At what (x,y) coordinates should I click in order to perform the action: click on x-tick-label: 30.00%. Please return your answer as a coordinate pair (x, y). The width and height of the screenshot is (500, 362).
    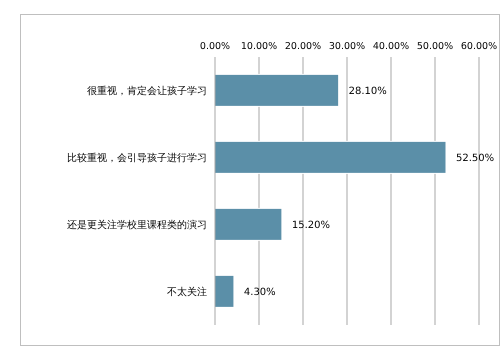
    Looking at the image, I should click on (347, 46).